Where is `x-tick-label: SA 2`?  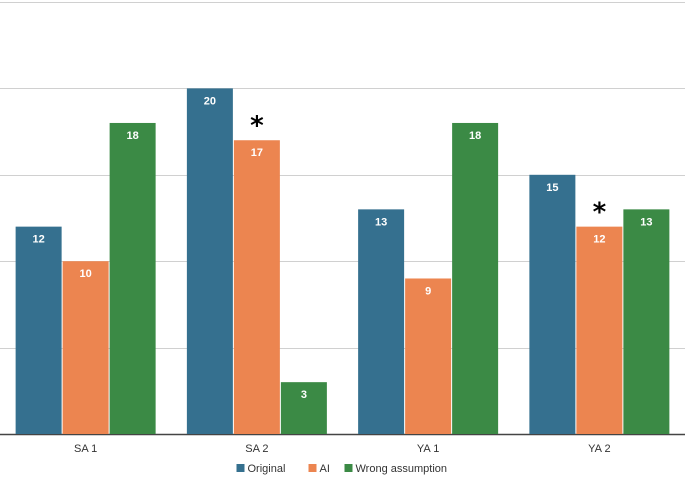
x-tick-label: SA 2 is located at coordinates (256, 449).